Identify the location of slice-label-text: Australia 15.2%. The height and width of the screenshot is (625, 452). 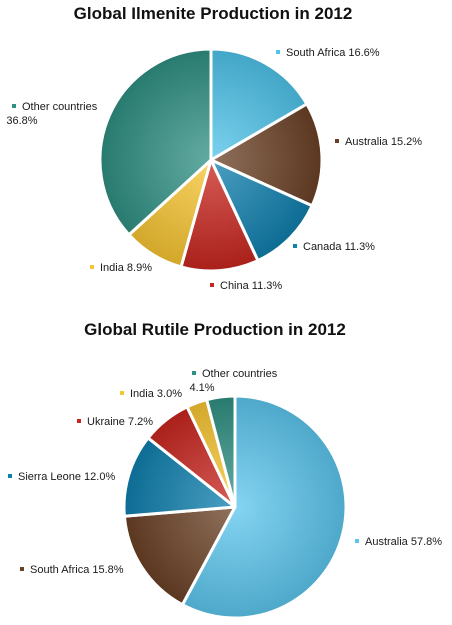
(383, 142).